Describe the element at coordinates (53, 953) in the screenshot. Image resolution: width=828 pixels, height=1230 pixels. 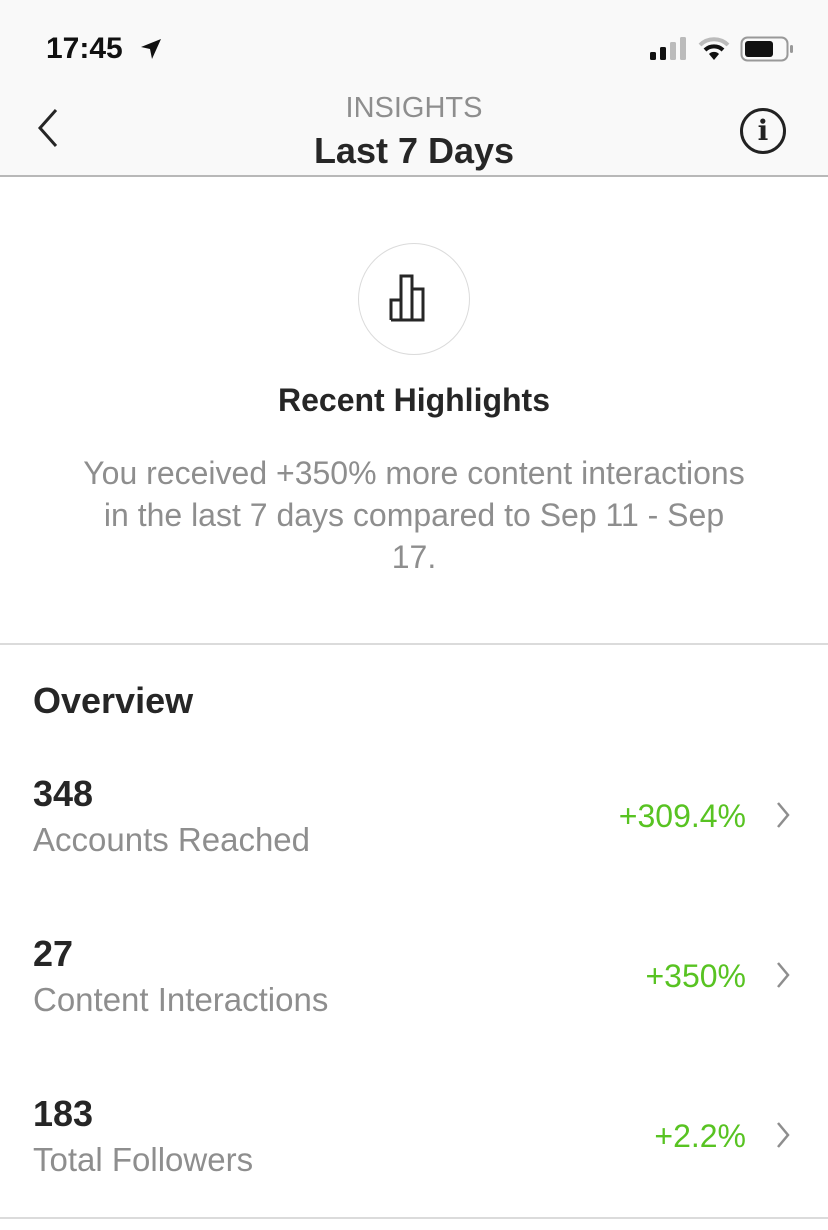
I see `metric-value: 27` at that location.